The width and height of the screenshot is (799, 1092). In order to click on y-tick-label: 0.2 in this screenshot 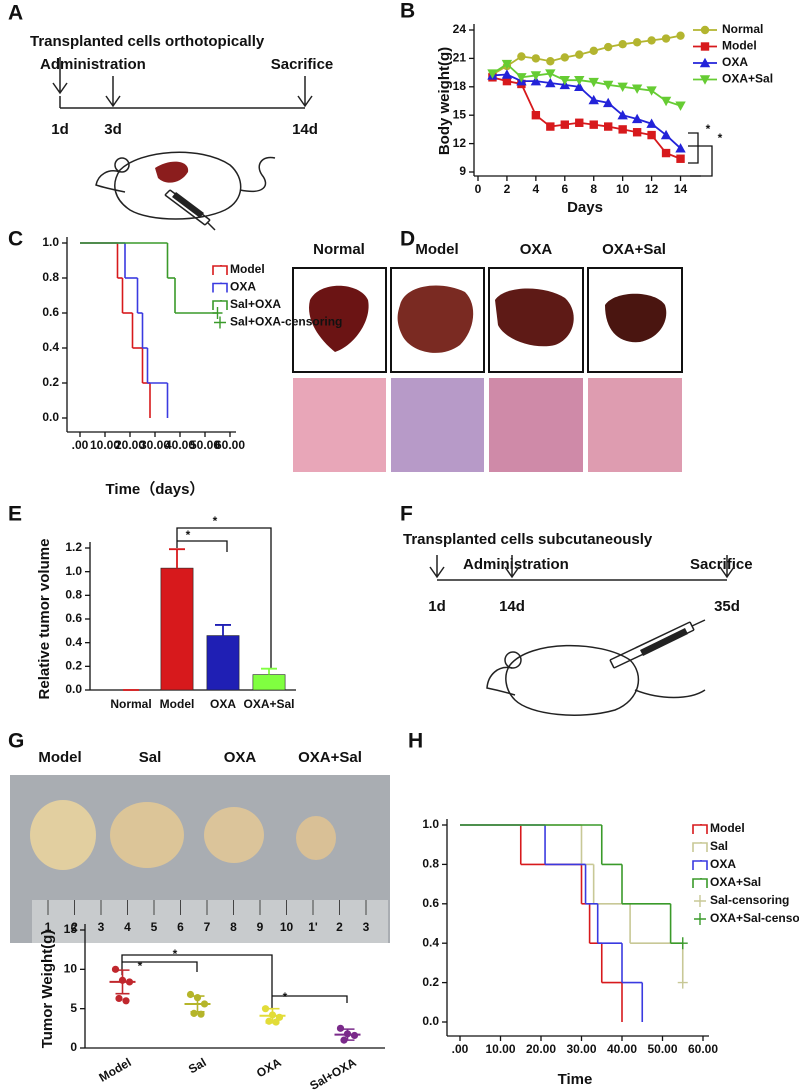, I will do `click(73, 666)`.